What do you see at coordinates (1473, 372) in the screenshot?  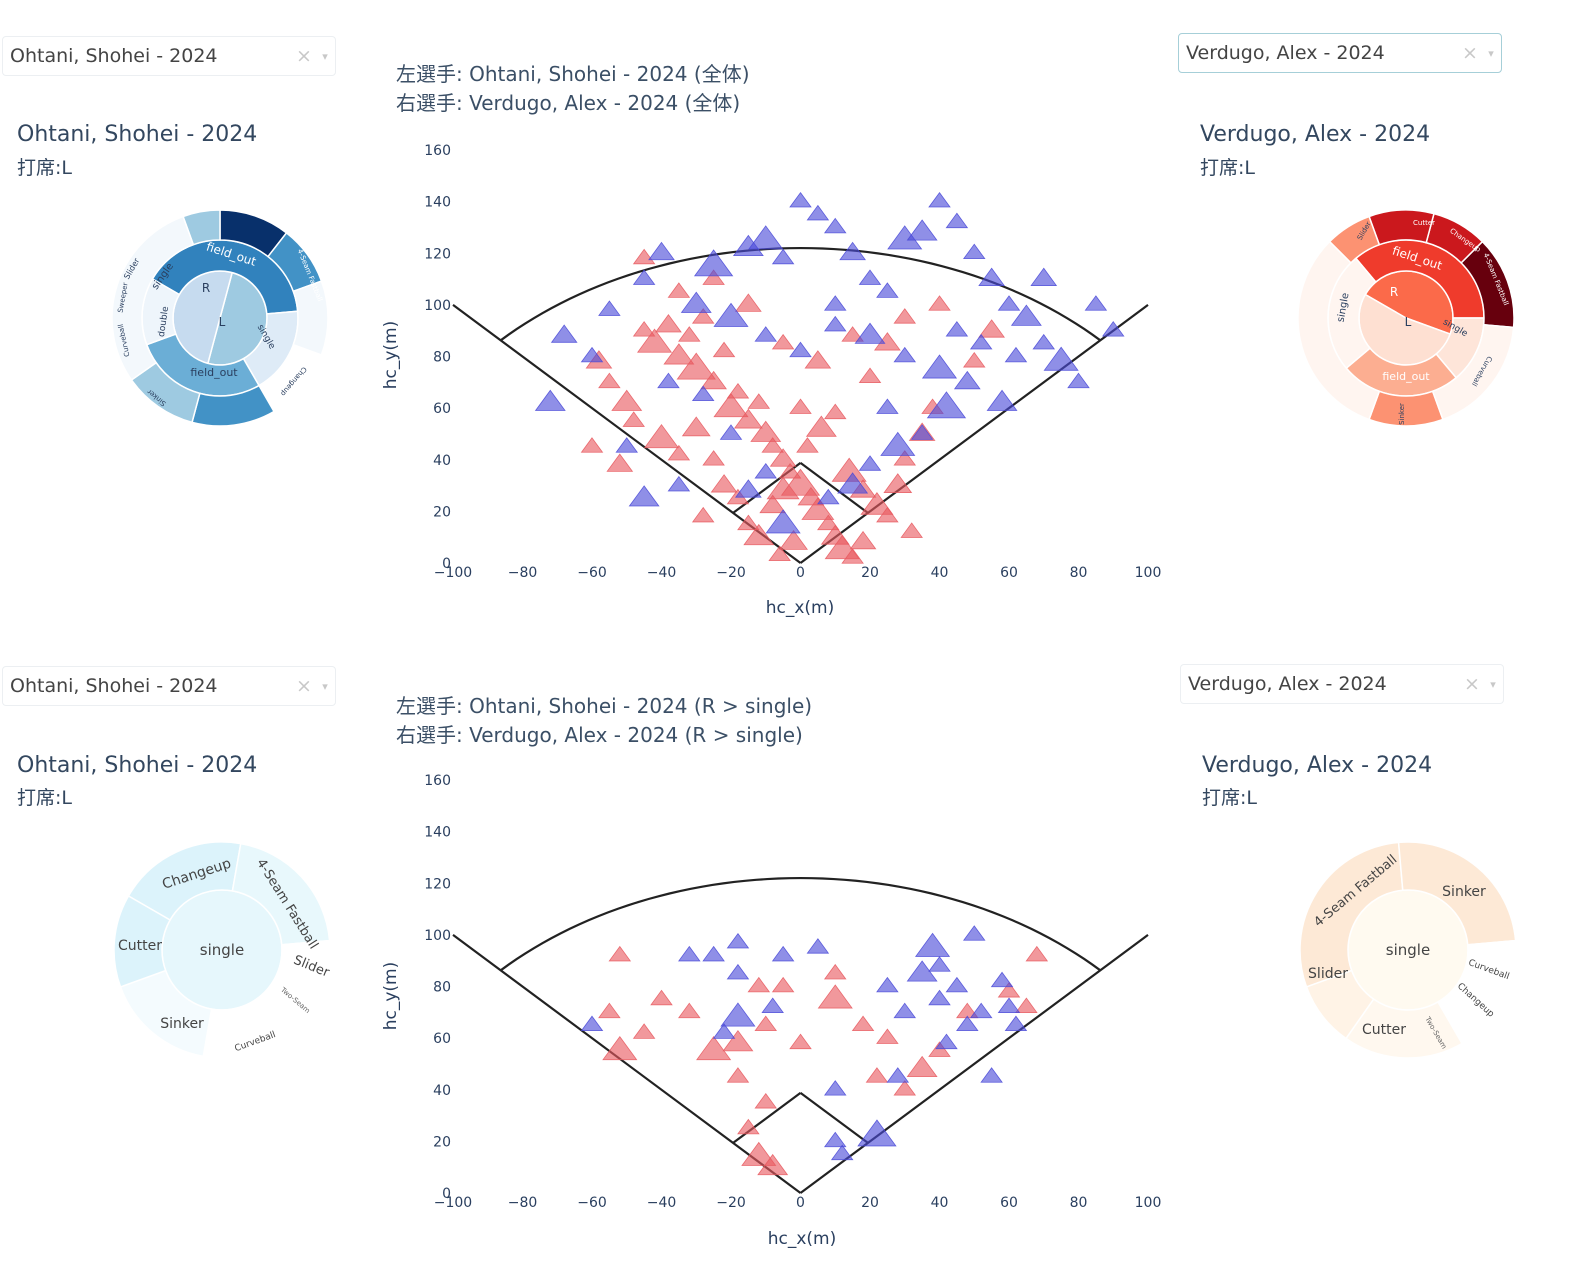 I see `sunburst-ring3-light2` at bounding box center [1473, 372].